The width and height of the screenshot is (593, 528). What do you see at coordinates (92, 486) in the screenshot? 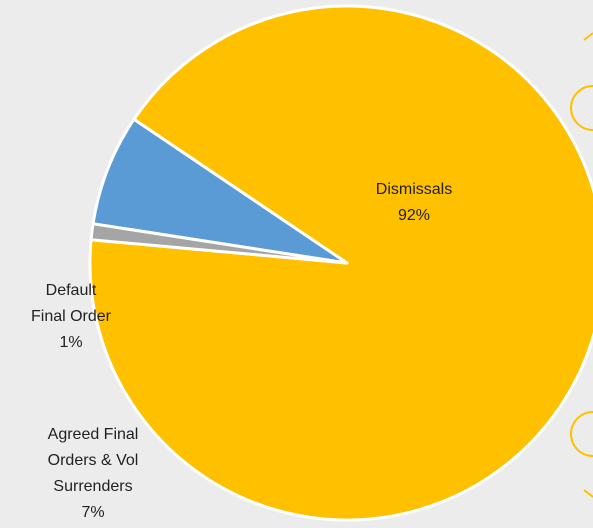
I see `slice-label-line: Surrenders` at bounding box center [92, 486].